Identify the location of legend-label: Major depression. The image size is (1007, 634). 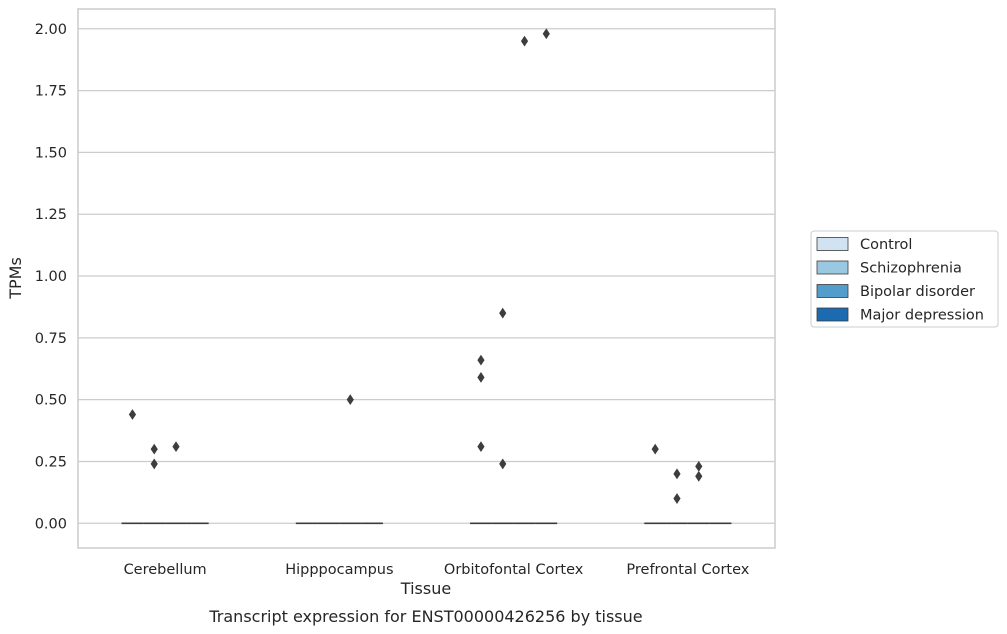
(922, 316).